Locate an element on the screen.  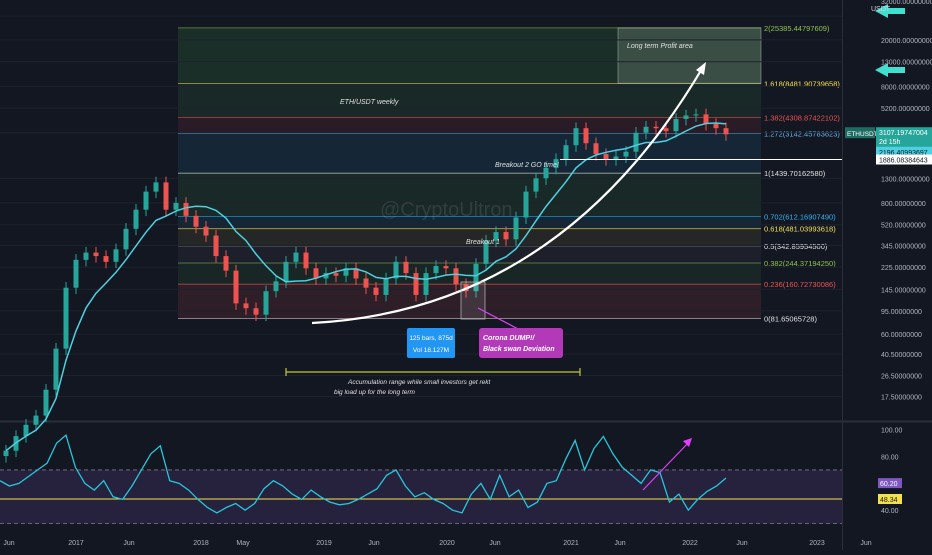
price-axis-tick: 17.50000000 is located at coordinates (901, 397).